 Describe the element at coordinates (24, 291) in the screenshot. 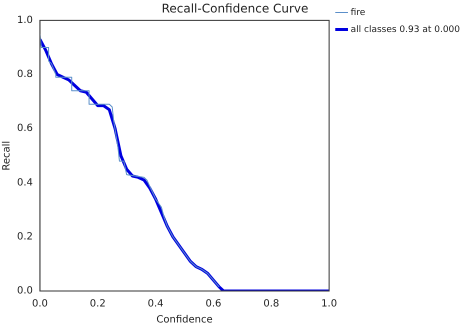

I see `y-tick-label: 0.0` at that location.